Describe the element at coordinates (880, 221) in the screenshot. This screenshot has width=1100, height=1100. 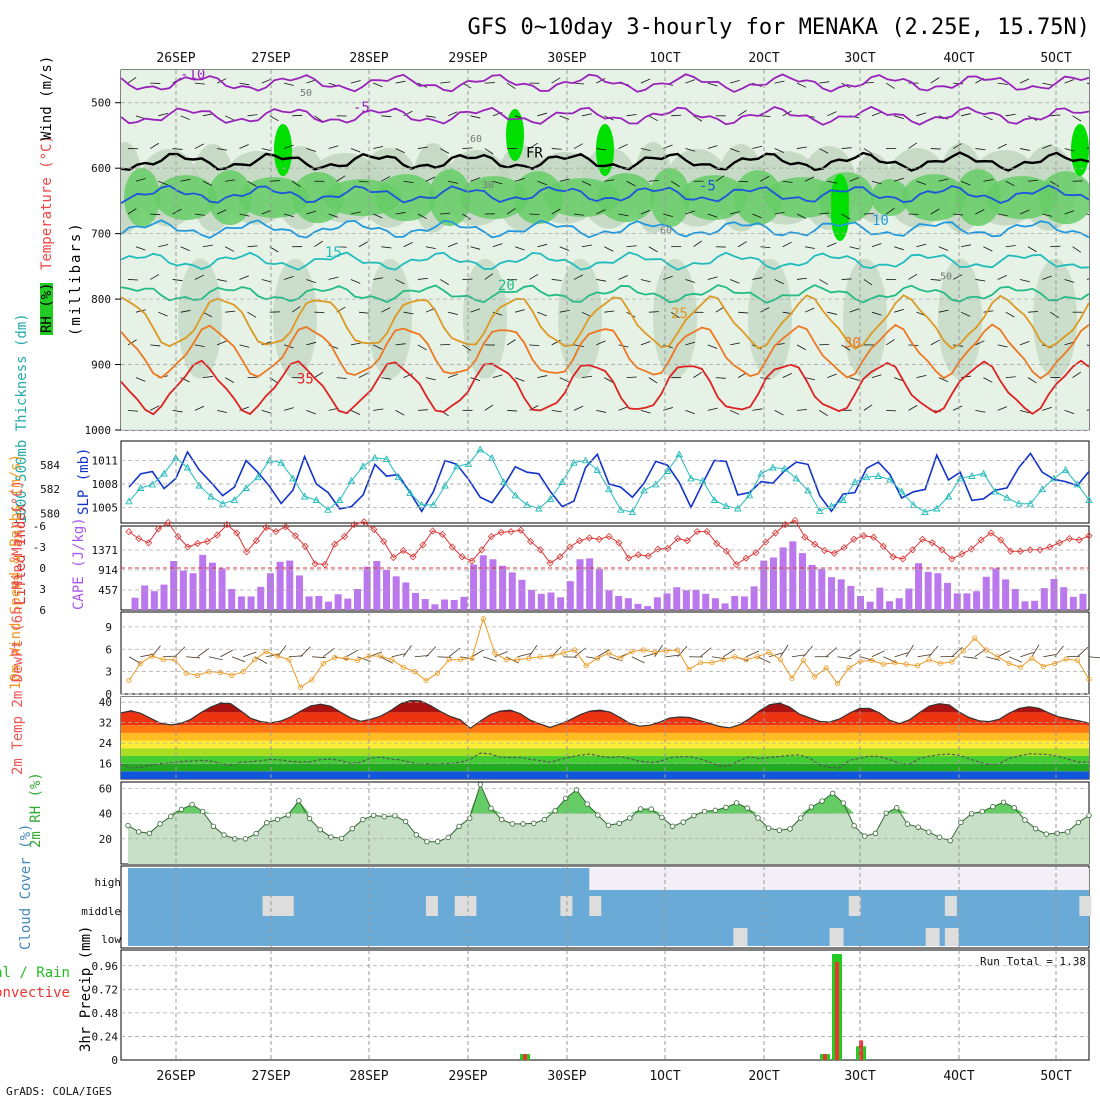
I see `isotherm-label: 10` at that location.